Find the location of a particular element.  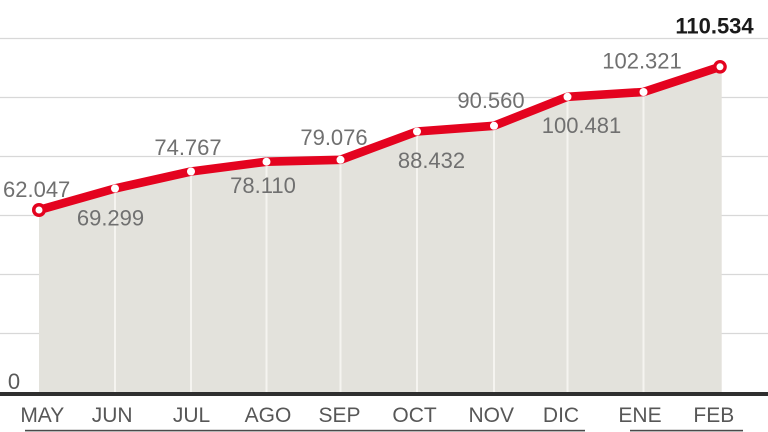

svg-text: 79.076 is located at coordinates (333, 137).